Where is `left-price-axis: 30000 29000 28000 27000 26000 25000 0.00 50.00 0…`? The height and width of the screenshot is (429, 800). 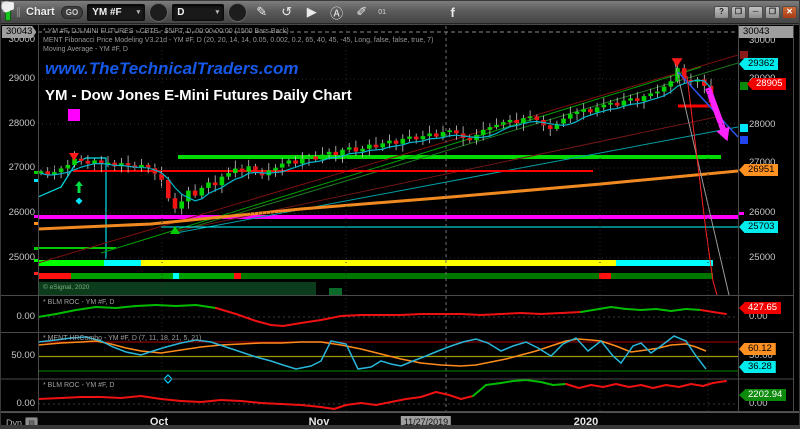
left-price-axis: 30000 29000 28000 27000 26000 25000 0.00 50.00 0… is located at coordinates (19, 218).